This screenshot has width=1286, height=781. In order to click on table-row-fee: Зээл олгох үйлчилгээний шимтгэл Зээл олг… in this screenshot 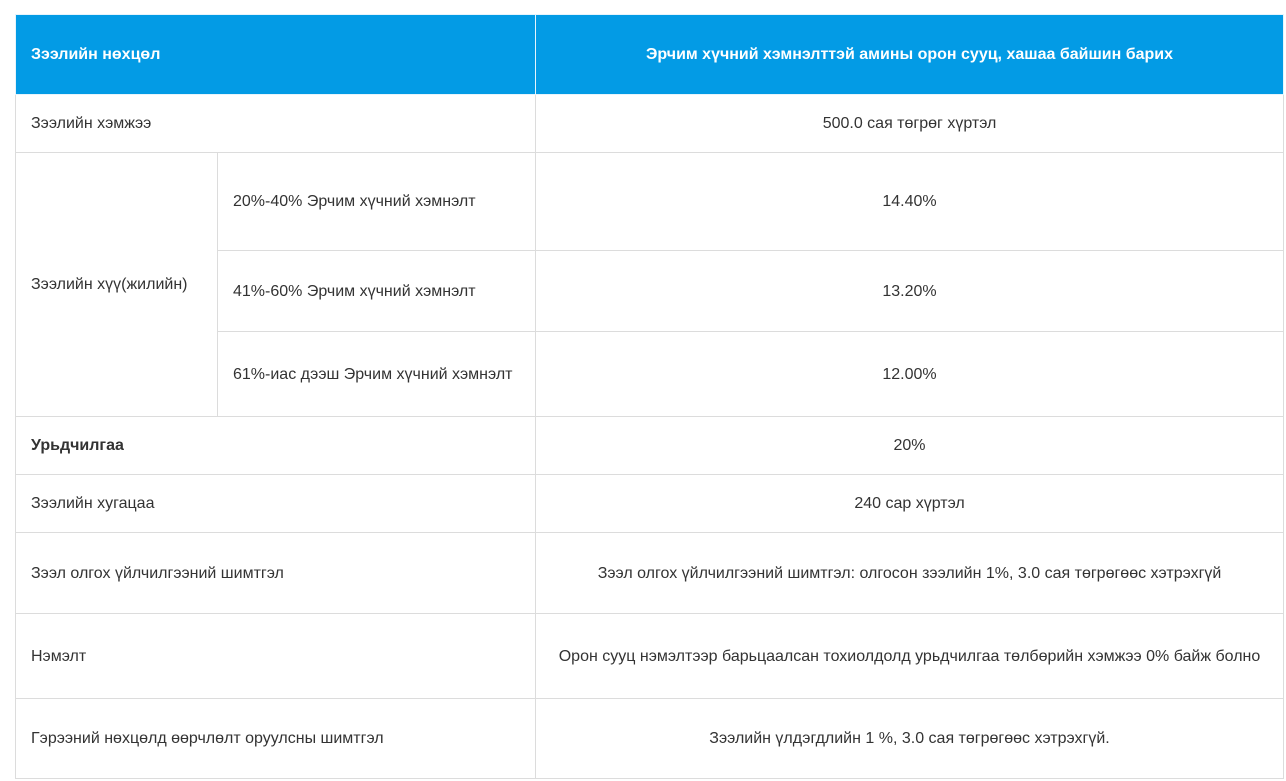, I will do `click(649, 573)`.